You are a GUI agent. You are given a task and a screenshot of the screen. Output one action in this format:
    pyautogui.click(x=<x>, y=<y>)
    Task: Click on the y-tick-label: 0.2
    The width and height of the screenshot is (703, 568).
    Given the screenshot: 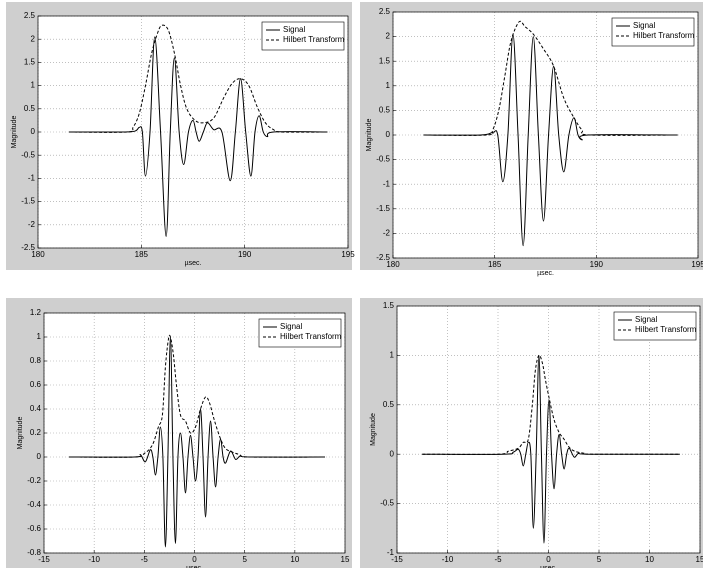 What is the action you would take?
    pyautogui.click(x=36, y=432)
    